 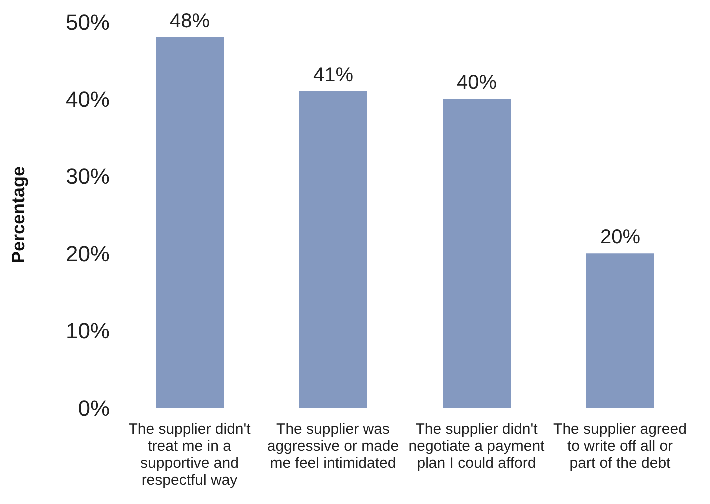 I want to click on x-tick-label: The supplier didn't treat me in a supportive and respectful way, so click(x=190, y=455).